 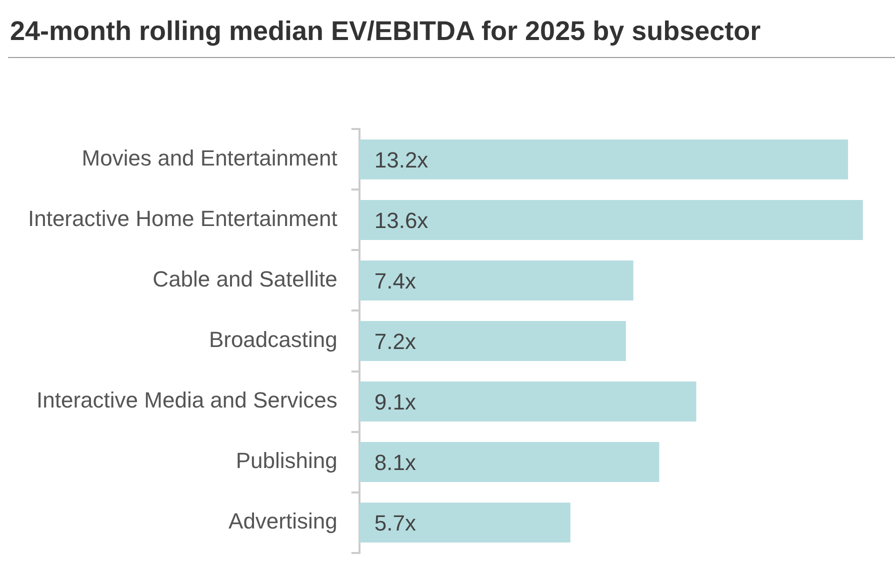 I want to click on y-tick-label: Movies and Entertainment, so click(x=210, y=158).